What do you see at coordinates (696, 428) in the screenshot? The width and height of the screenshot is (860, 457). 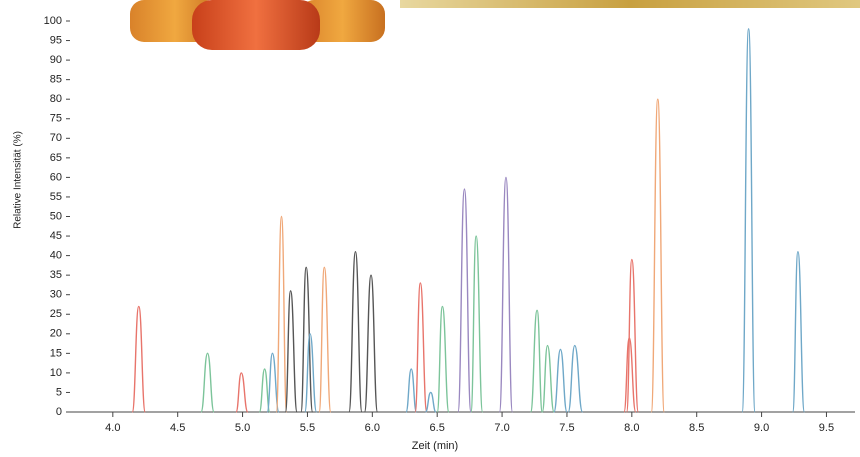 I see `x-tick-label: 8.5` at bounding box center [696, 428].